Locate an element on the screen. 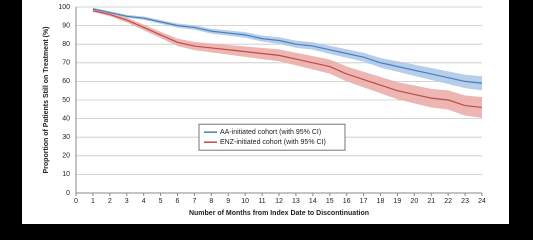  x-tick-label: 5 is located at coordinates (161, 201).